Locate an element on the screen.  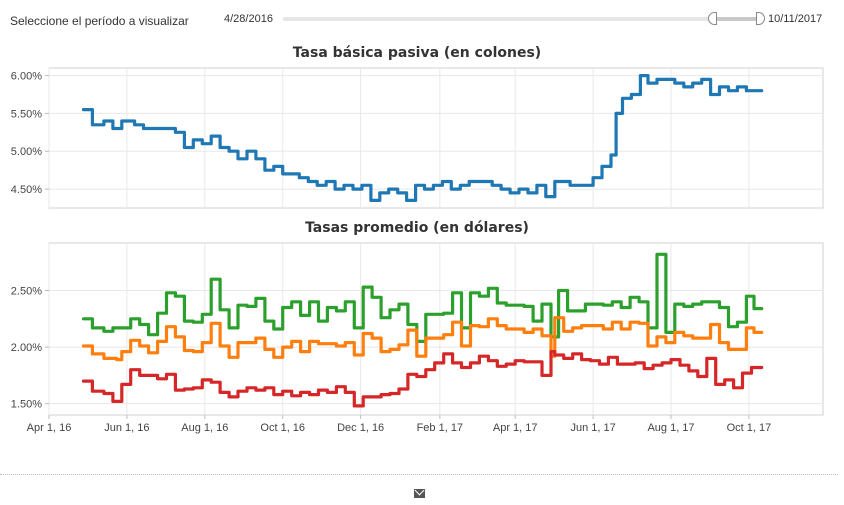
range-start-handle is located at coordinates (712, 18).